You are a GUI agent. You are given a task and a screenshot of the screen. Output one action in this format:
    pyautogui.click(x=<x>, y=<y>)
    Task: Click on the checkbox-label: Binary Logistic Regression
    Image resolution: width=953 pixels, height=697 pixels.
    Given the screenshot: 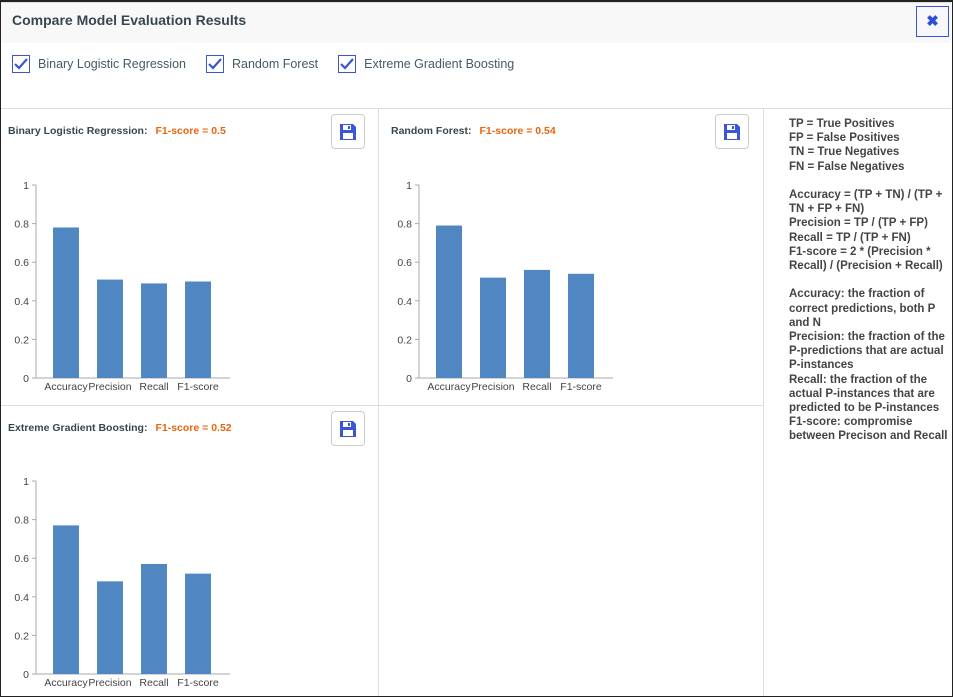 What is the action you would take?
    pyautogui.click(x=112, y=64)
    